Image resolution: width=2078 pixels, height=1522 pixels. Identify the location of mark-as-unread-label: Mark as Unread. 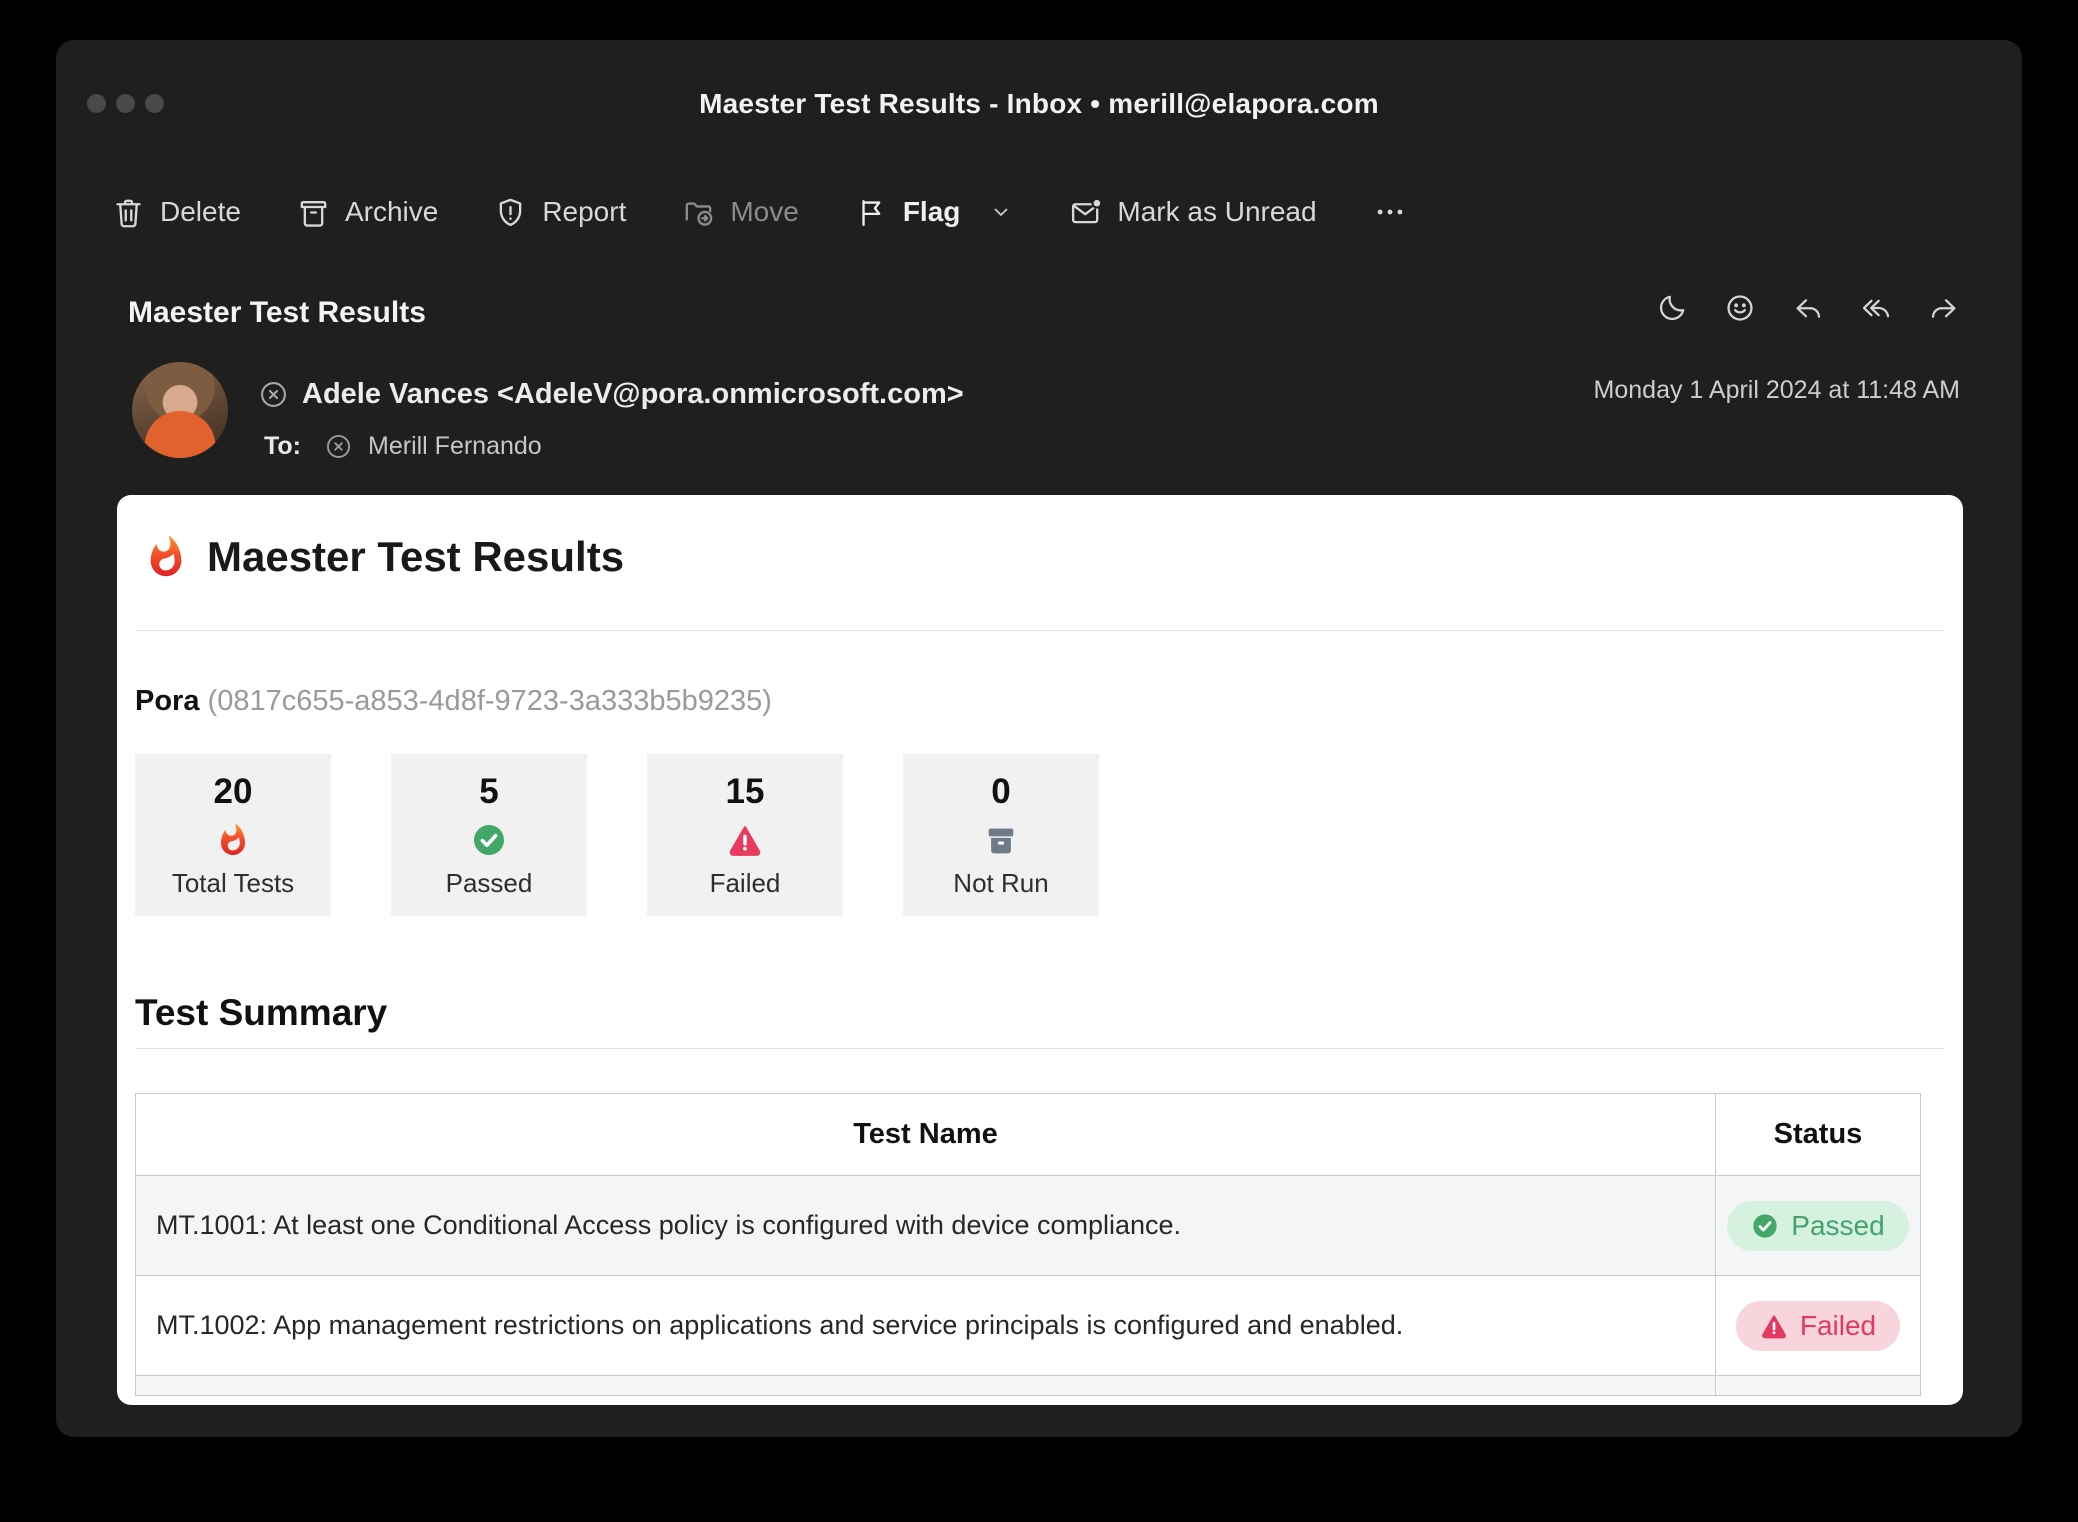
(1217, 211).